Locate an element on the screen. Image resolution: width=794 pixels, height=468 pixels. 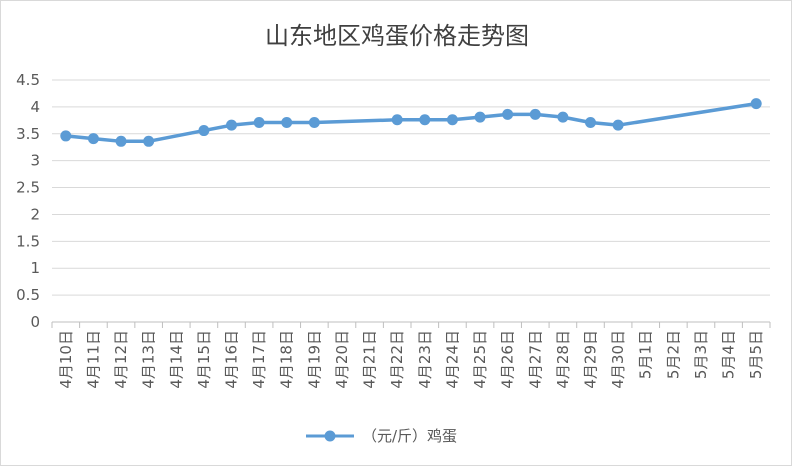
x-tick-label: 4月12日 is located at coordinates (121, 359).